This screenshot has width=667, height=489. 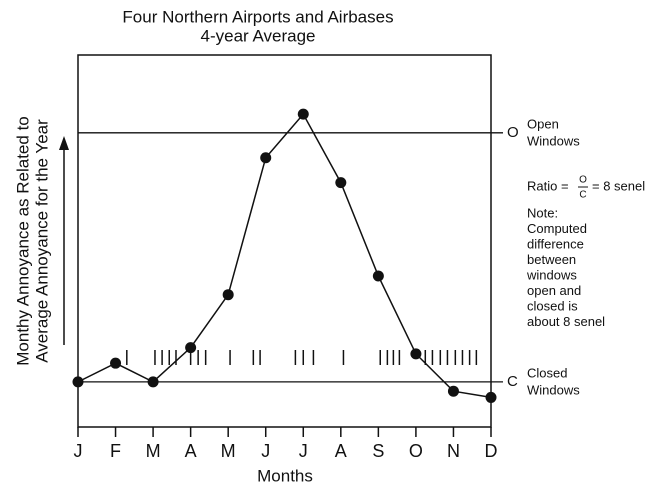 What do you see at coordinates (513, 132) in the screenshot?
I see `reference-label: O` at bounding box center [513, 132].